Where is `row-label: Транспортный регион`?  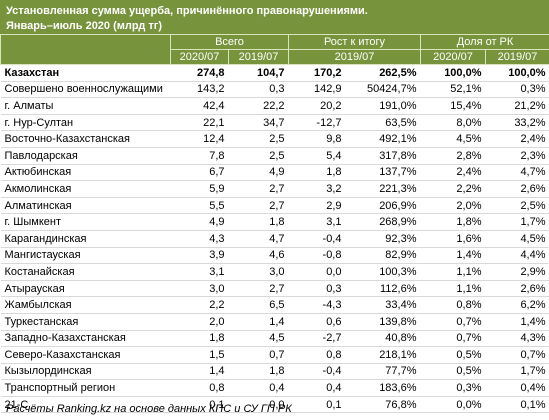 row-label: Транспортный регион is located at coordinates (85, 388).